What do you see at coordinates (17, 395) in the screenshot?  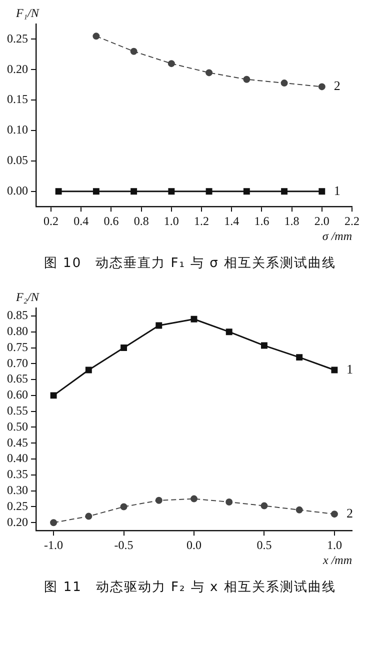 I see `y-tick-label: 0.60` at bounding box center [17, 395].